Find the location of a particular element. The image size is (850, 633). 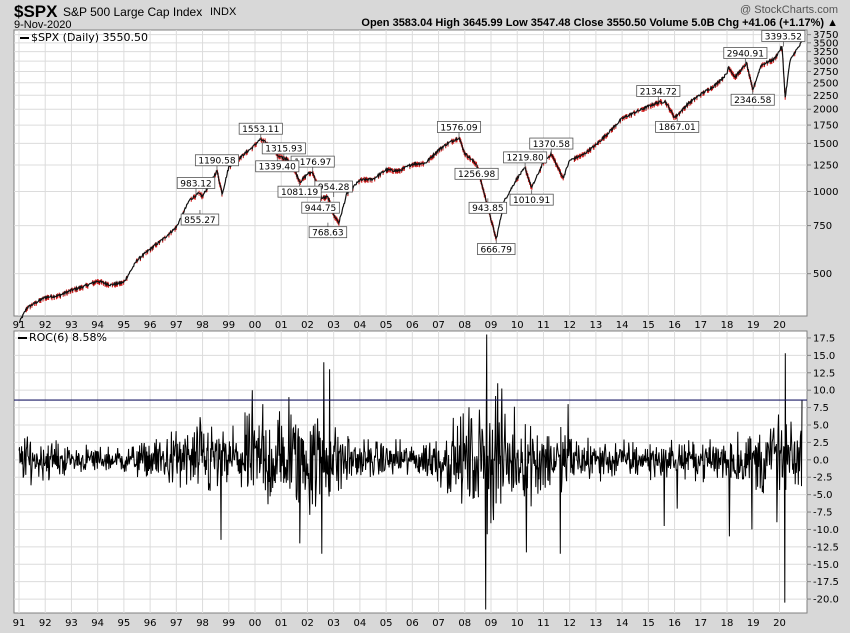

price-annotation: 1010.91 is located at coordinates (531, 198).